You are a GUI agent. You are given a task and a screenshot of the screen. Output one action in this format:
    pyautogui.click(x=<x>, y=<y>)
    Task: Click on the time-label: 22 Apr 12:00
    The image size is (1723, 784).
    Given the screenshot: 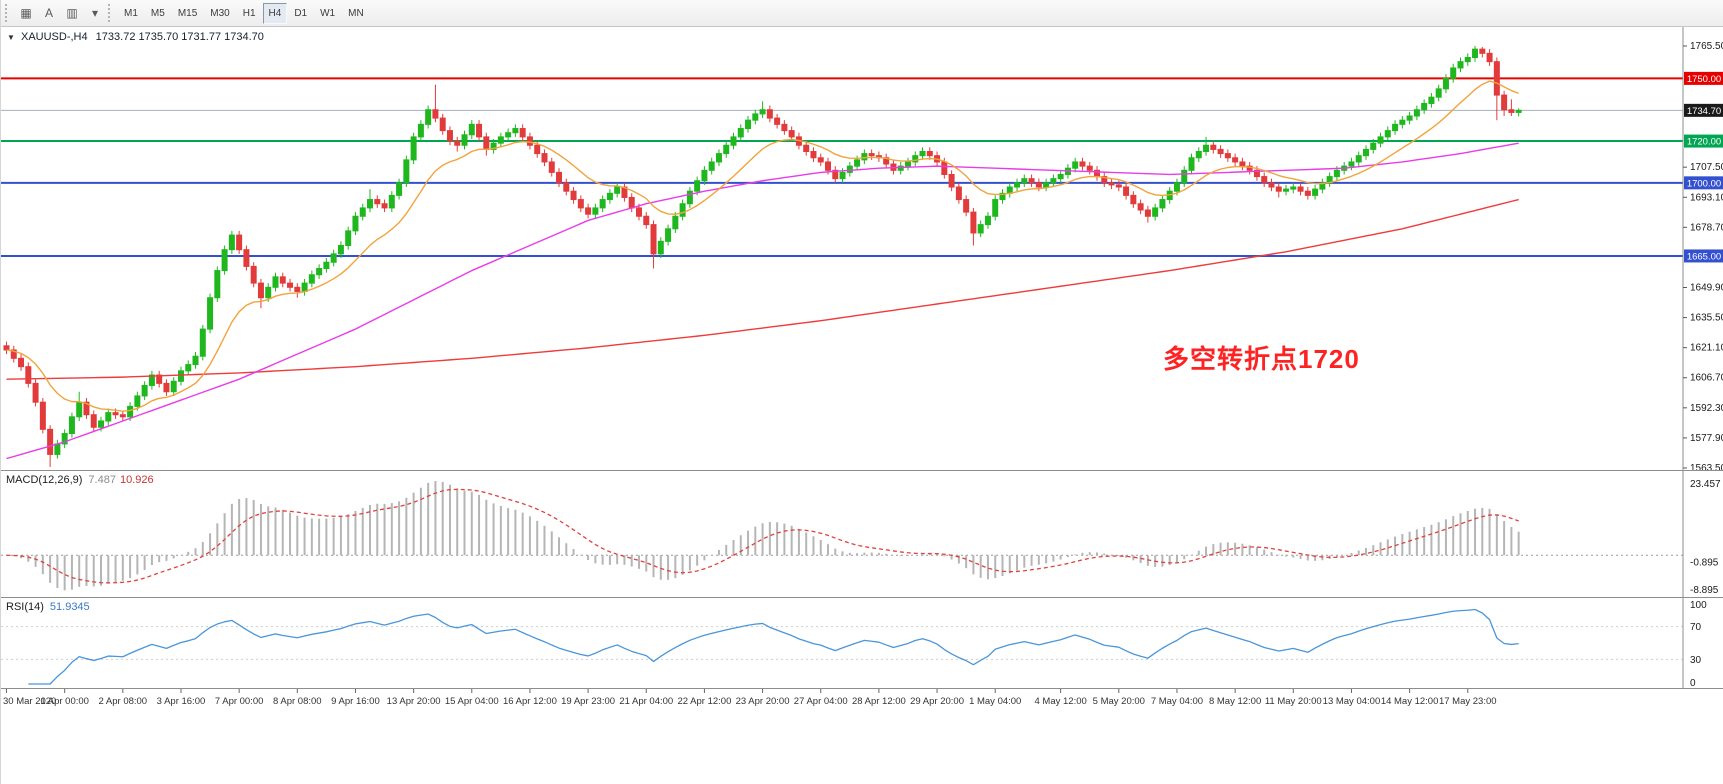 What is the action you would take?
    pyautogui.click(x=704, y=701)
    